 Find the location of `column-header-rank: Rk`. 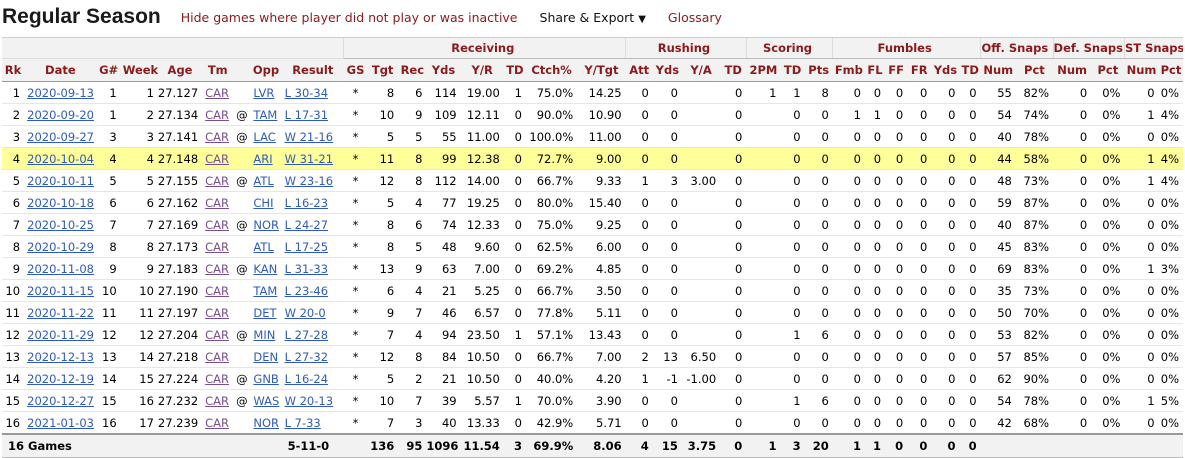

column-header-rank: Rk is located at coordinates (13, 70).